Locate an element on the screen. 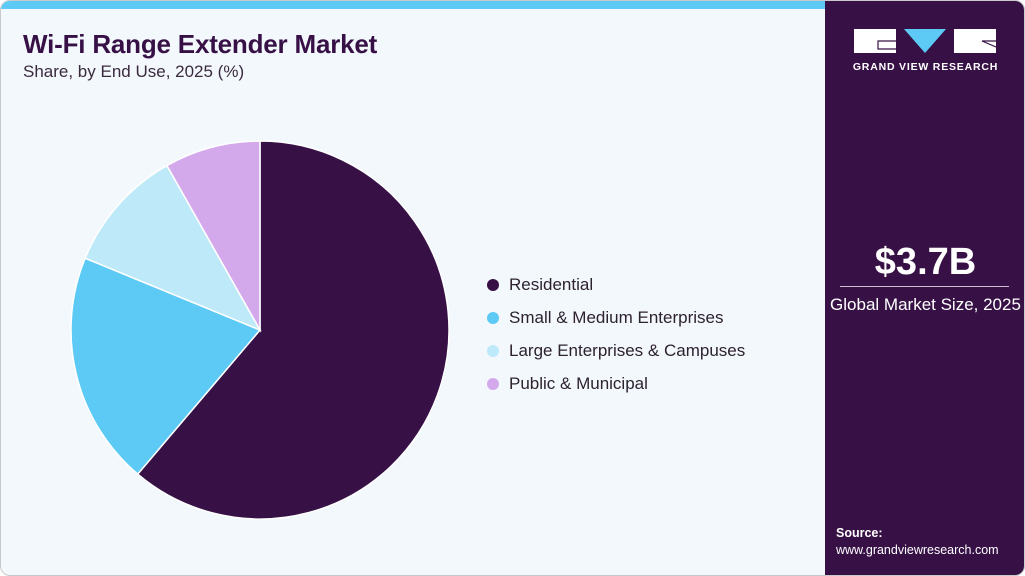  legend-label: Residential is located at coordinates (551, 284).